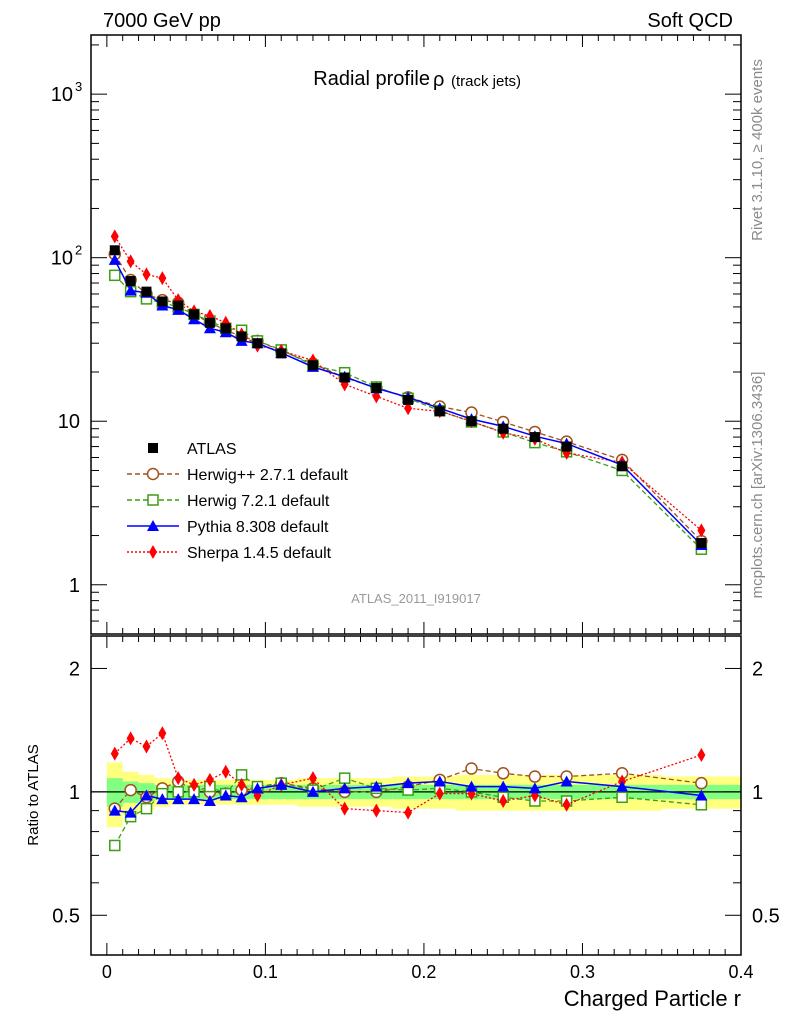 The image size is (786, 1024). I want to click on plot-title: Radial profile, so click(371, 79).